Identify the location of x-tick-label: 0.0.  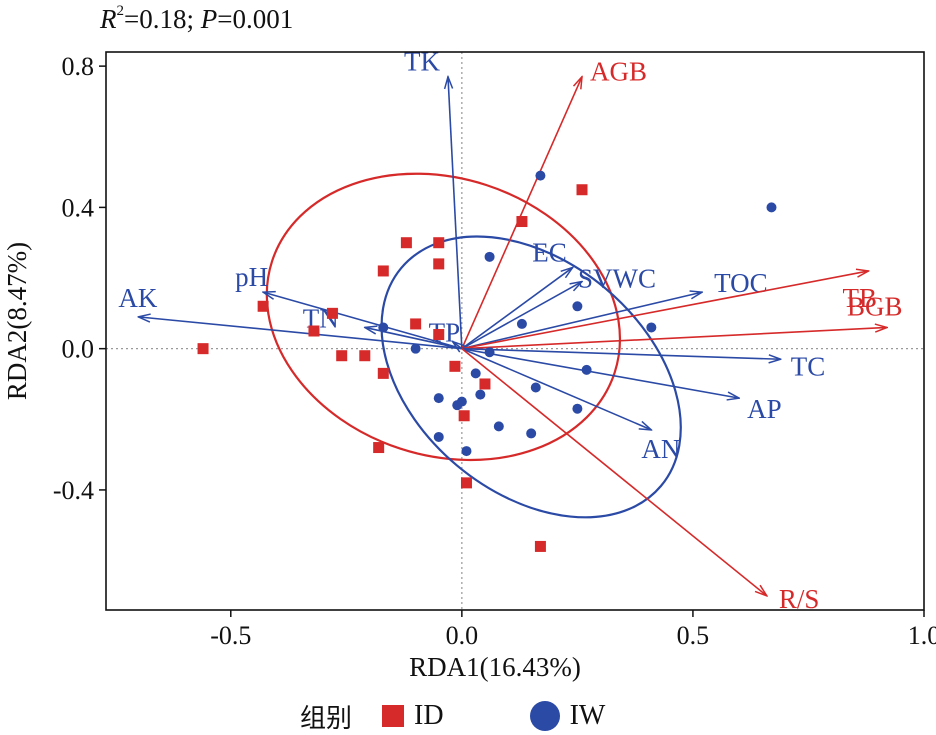
(462, 635).